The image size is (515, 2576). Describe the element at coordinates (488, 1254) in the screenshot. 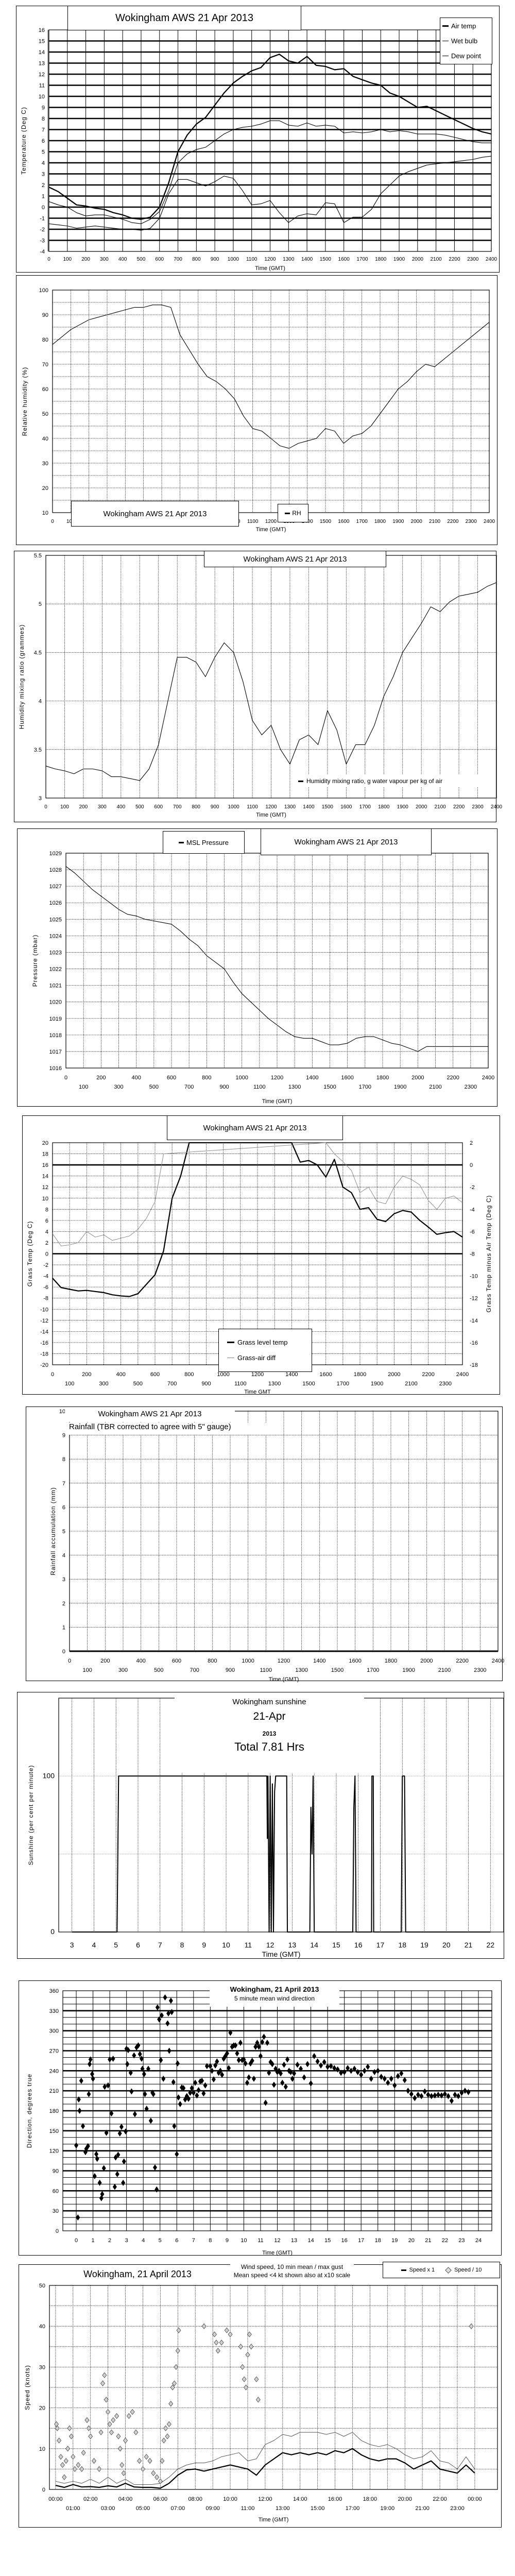

I see `svg-text:Grass Temp minus Air Temp (Deg: Grass Temp minus Air Temp (Deg C)` at that location.